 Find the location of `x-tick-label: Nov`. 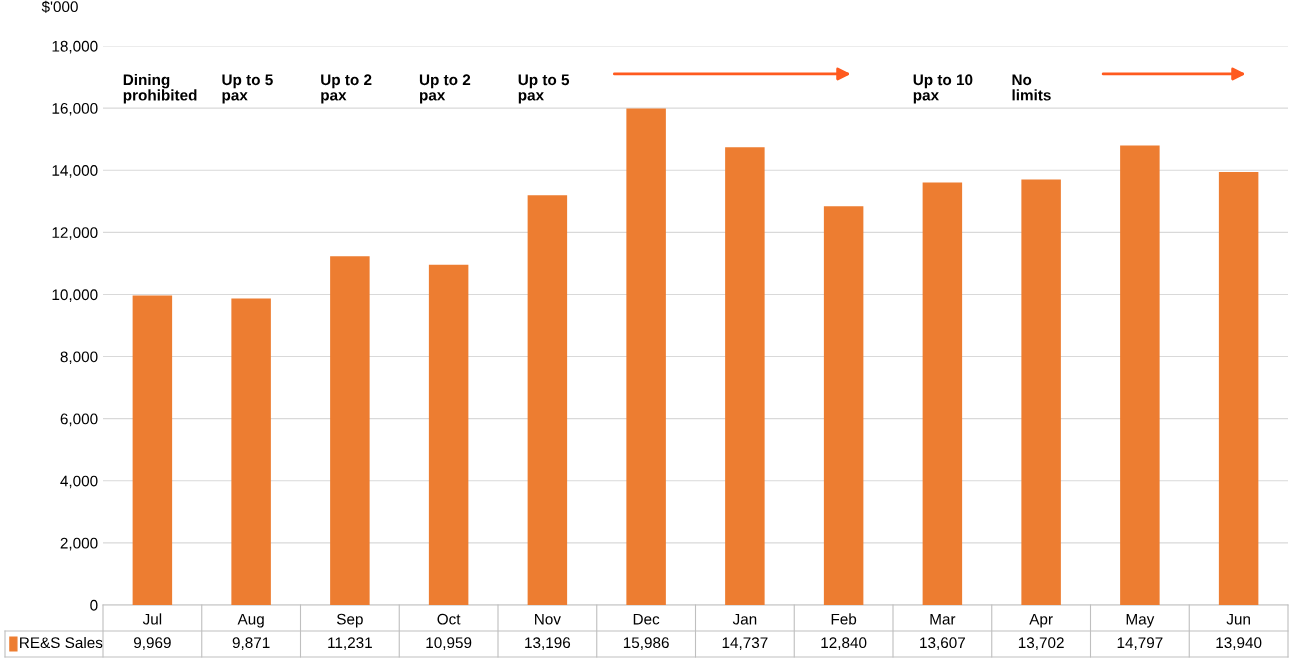

x-tick-label: Nov is located at coordinates (548, 619).